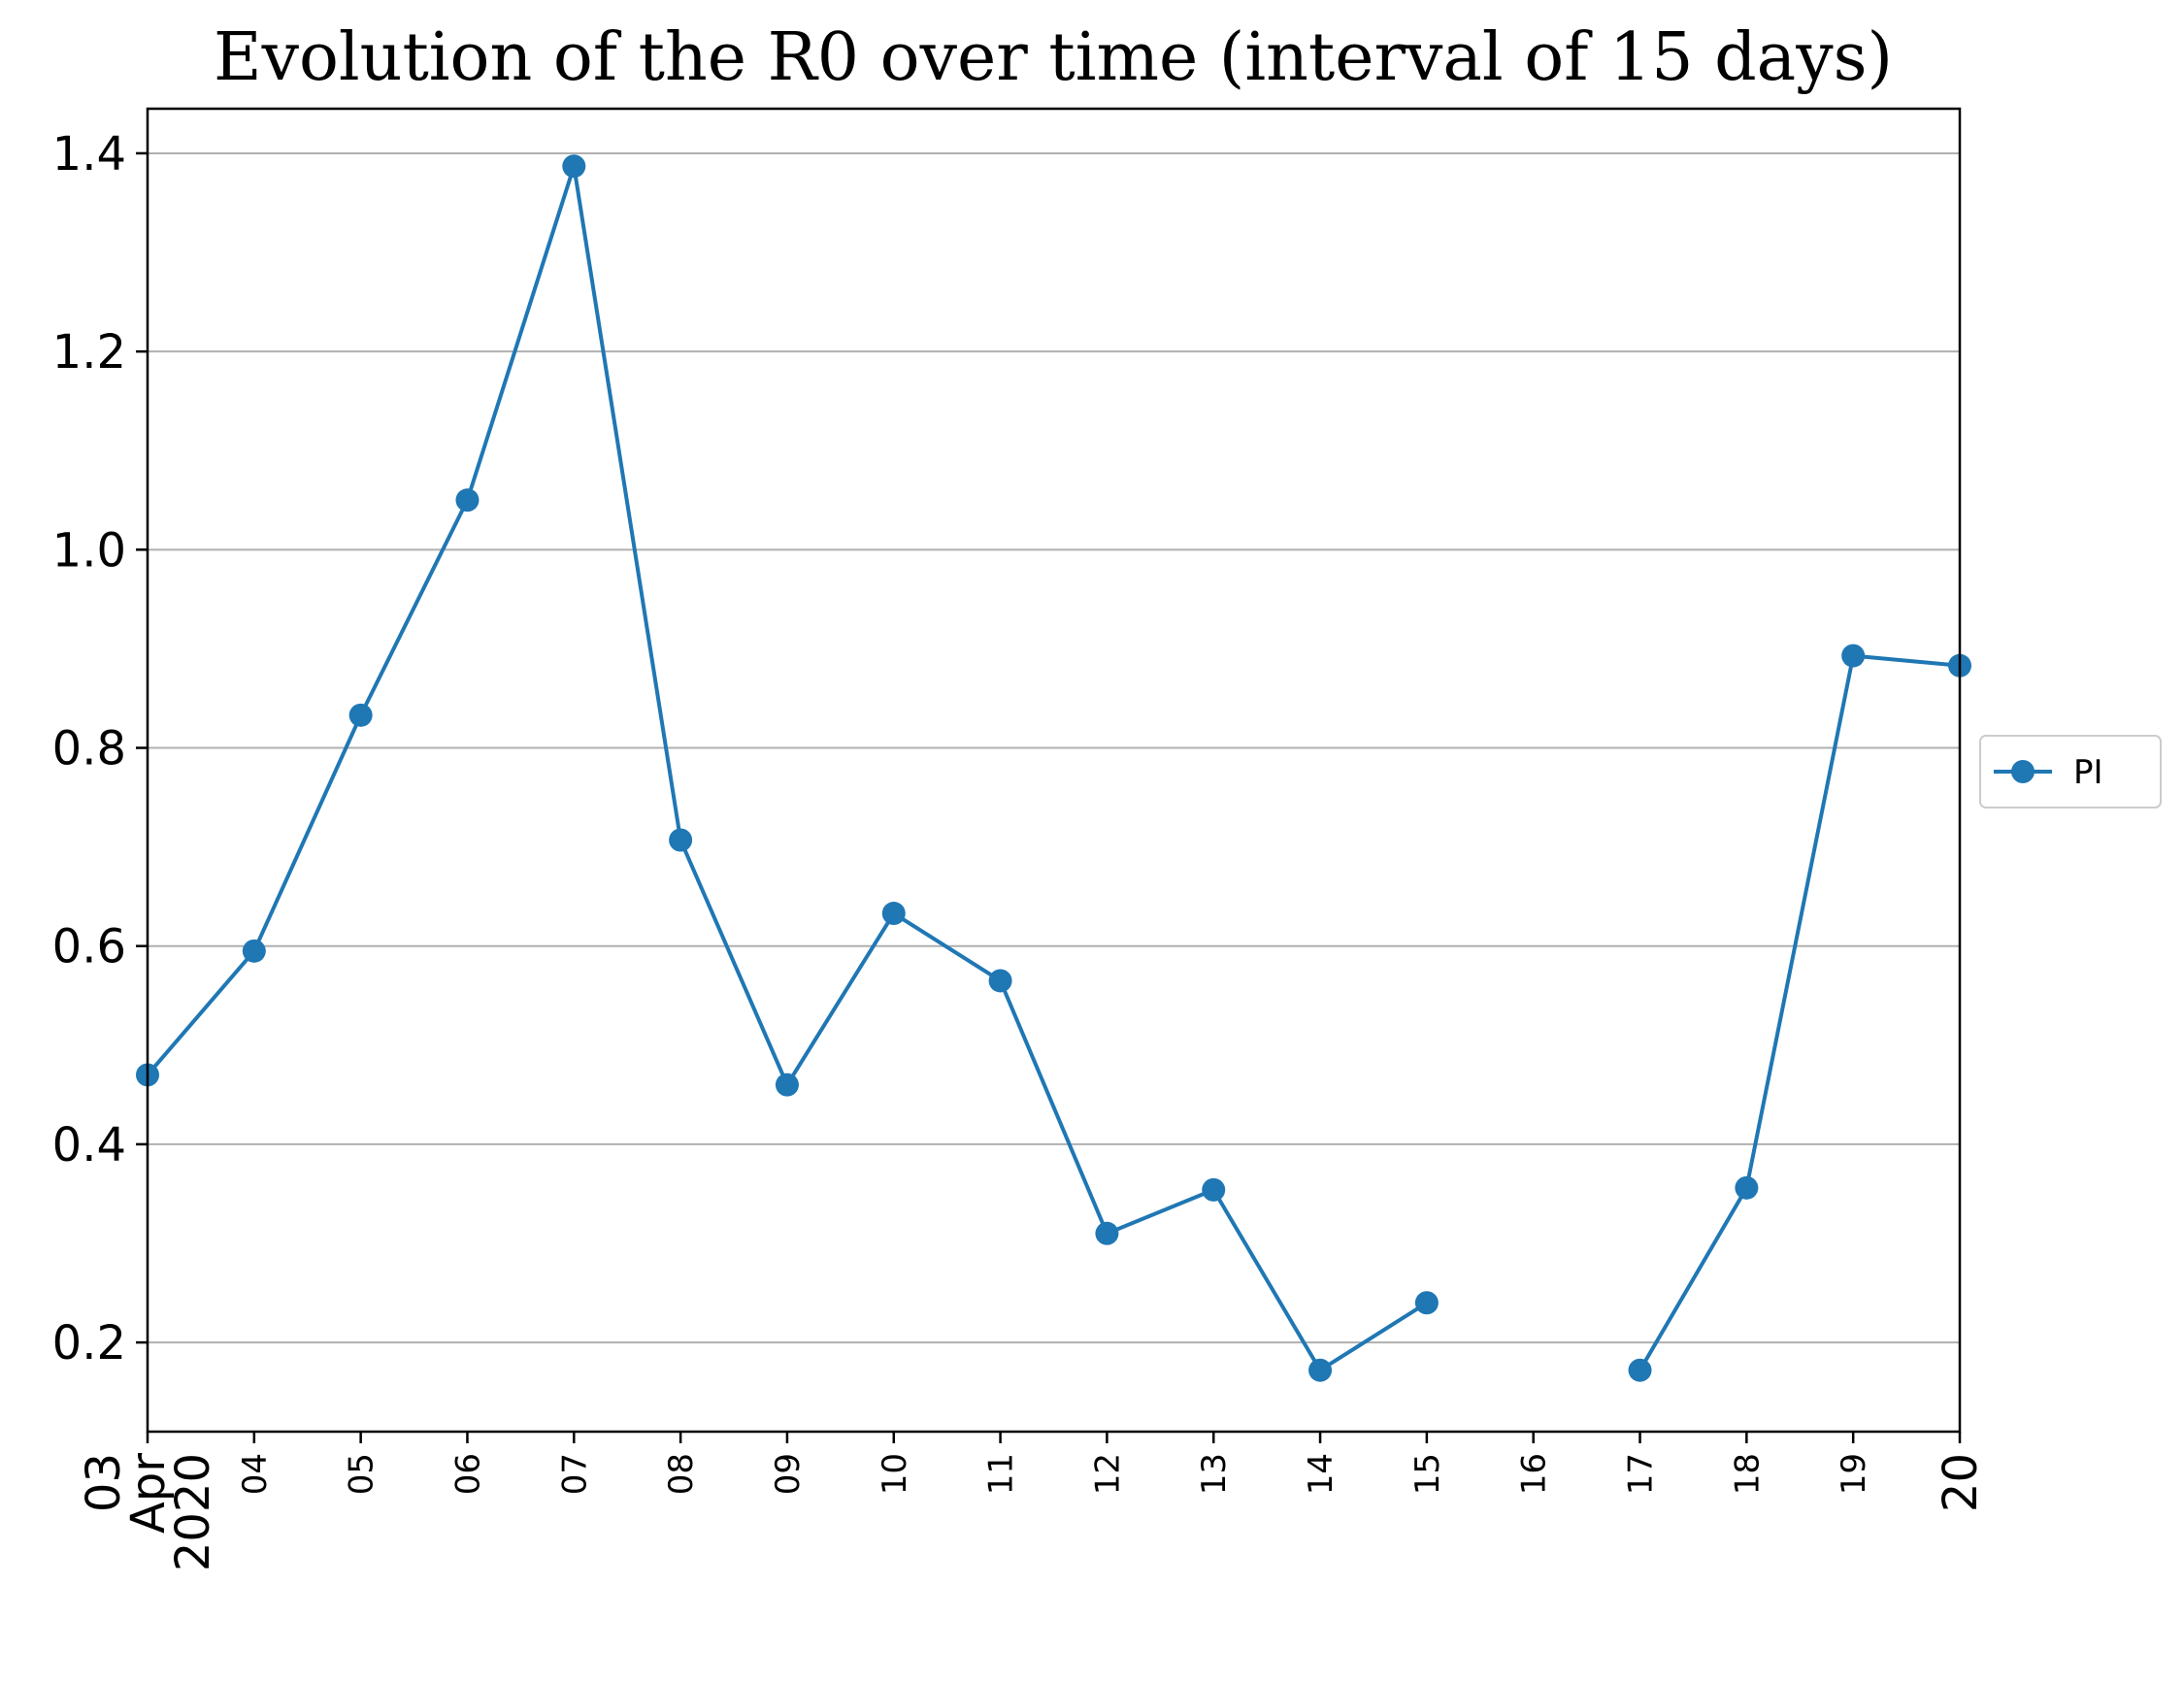 This screenshot has height=1684, width=2184. I want to click on legend-label-pi: PI, so click(2088, 773).